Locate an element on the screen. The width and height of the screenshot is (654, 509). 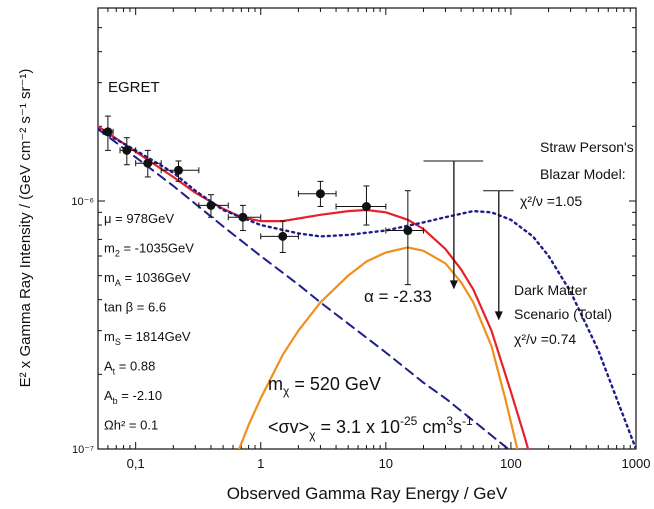
parameter-line: mA = 1036GeV is located at coordinates (147, 279).